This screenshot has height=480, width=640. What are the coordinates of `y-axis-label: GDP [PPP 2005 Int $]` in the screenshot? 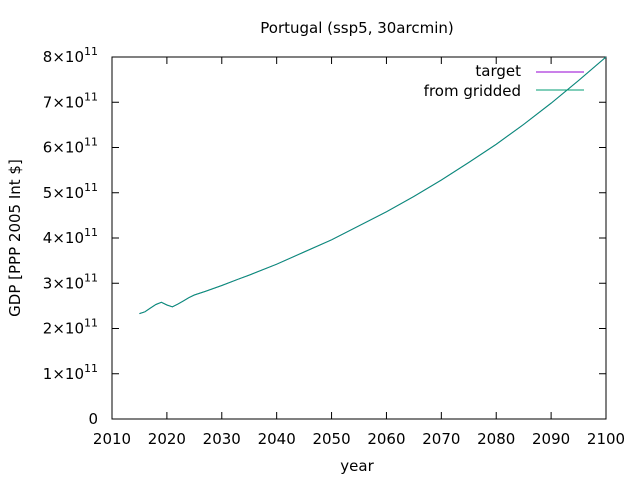 It's located at (15, 238).